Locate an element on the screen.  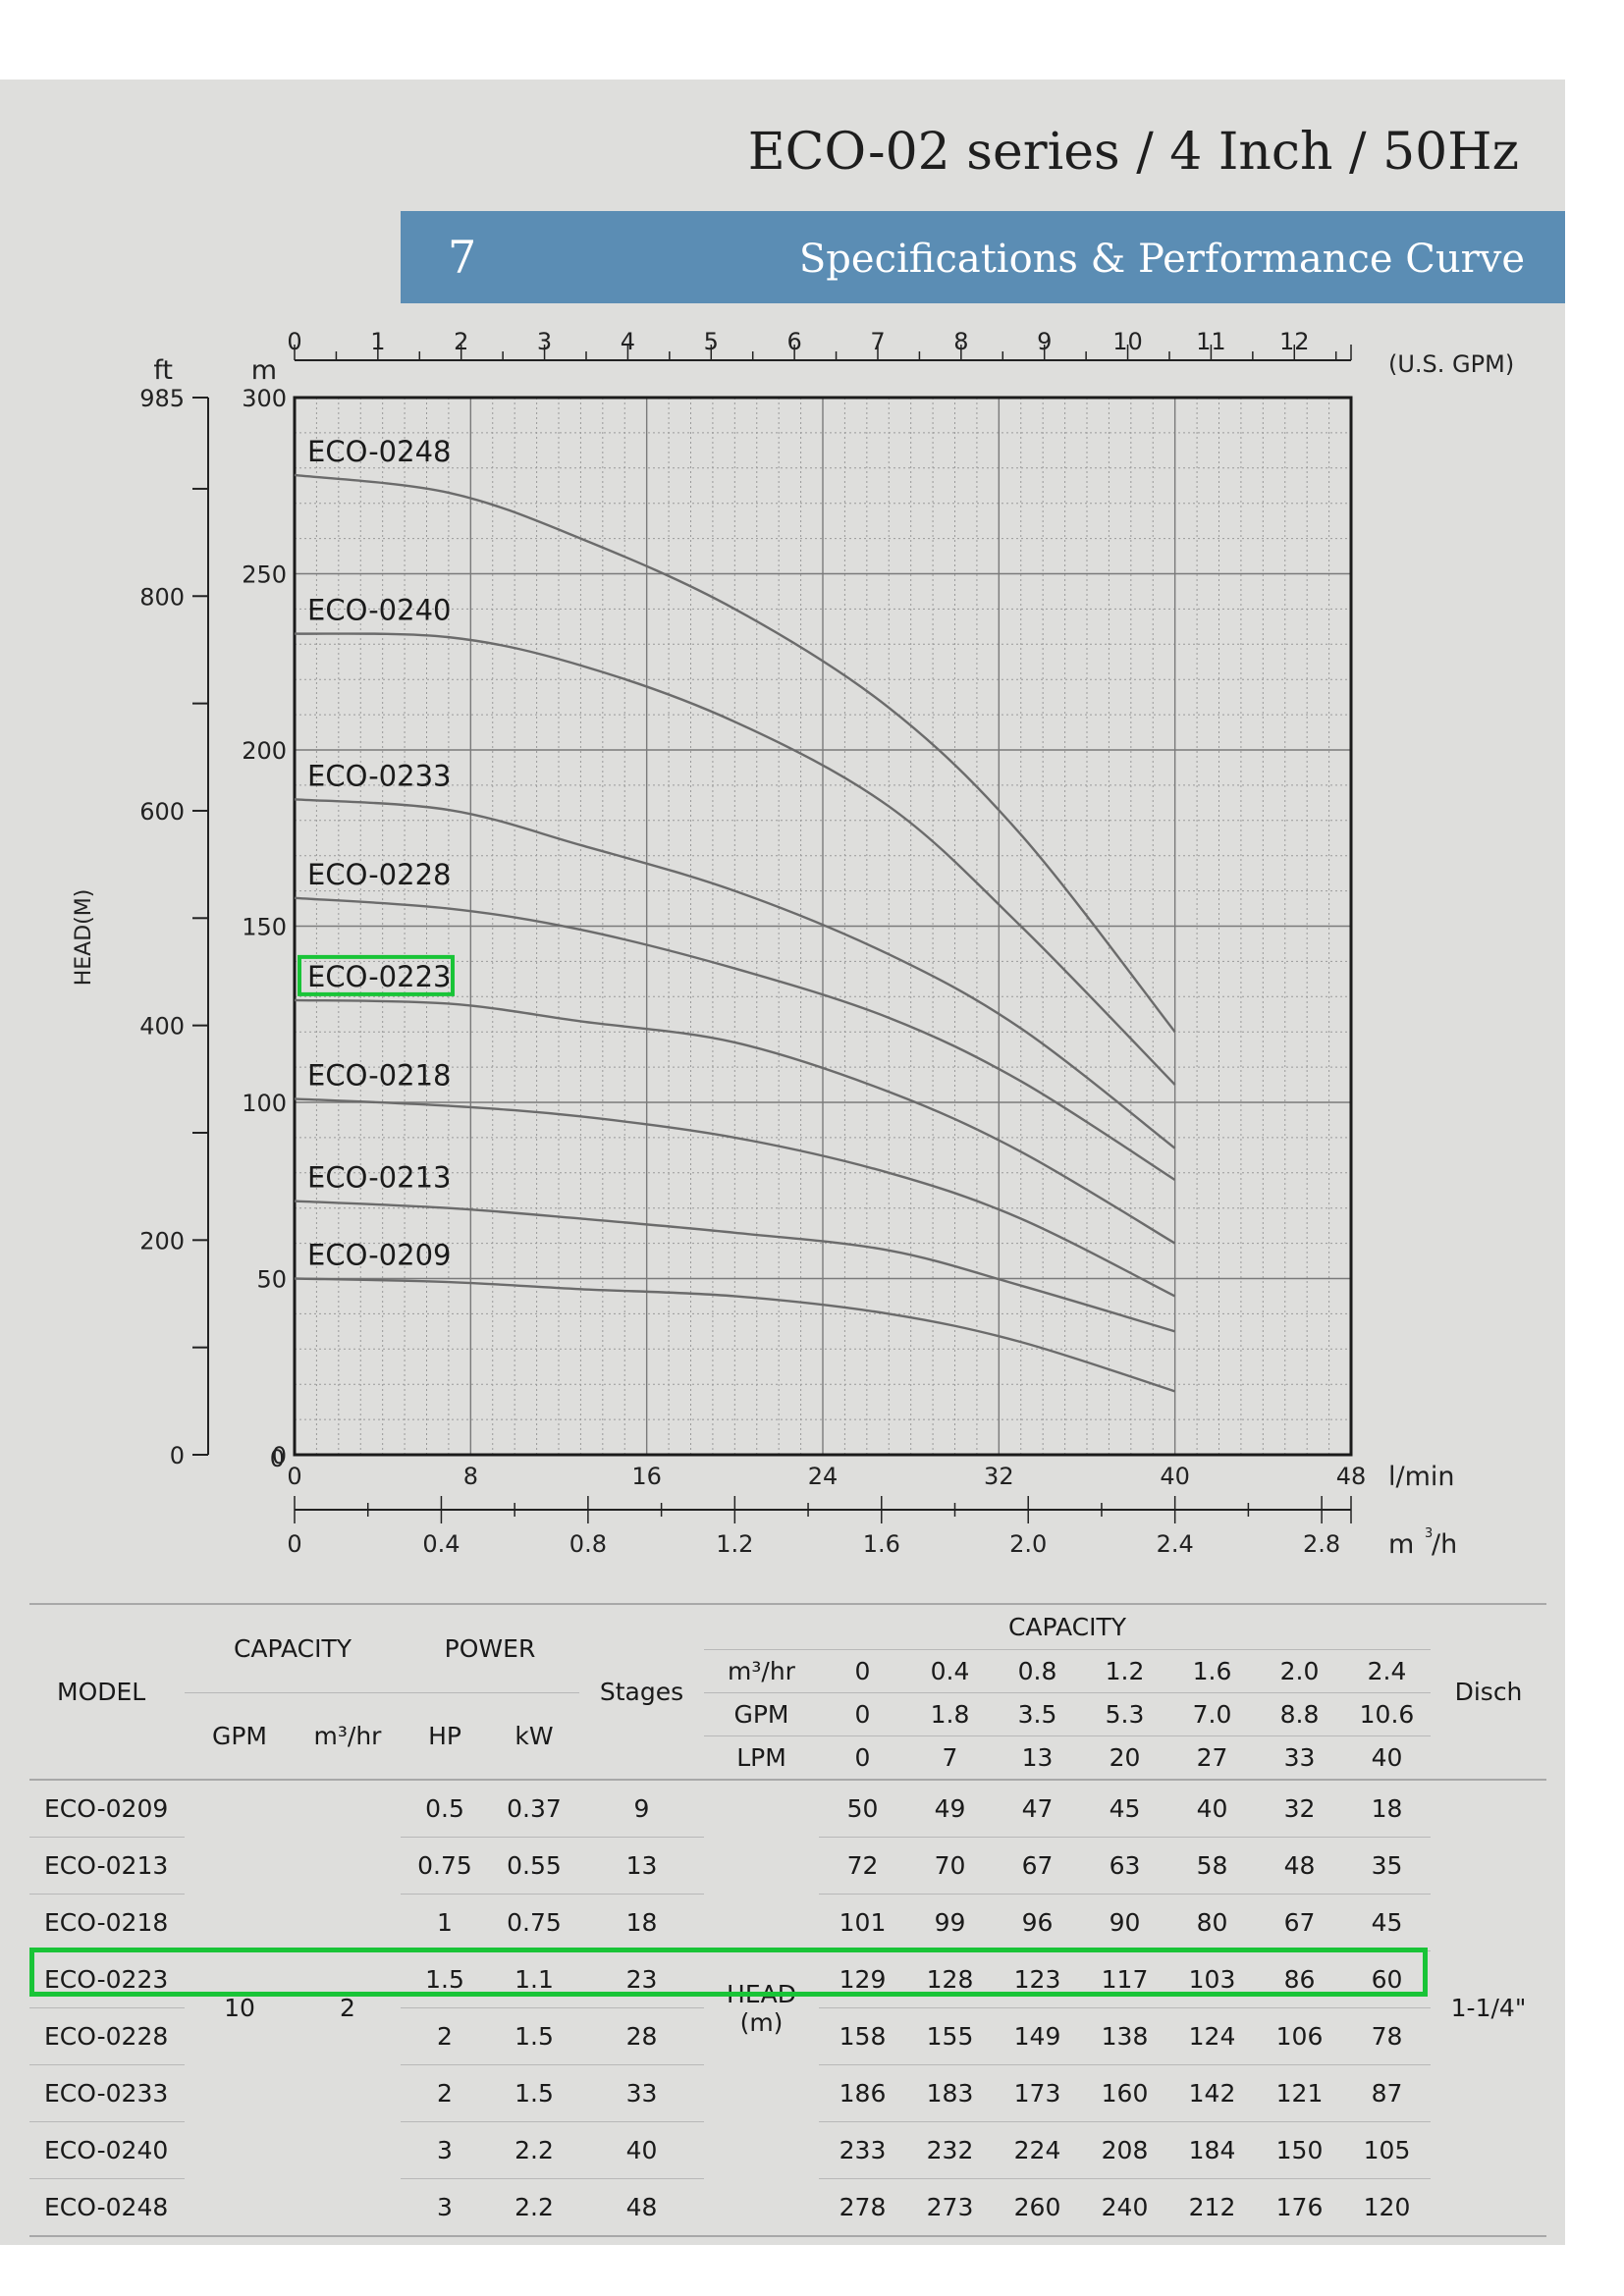
top-gpm-tick-label: 10 is located at coordinates (1127, 341).